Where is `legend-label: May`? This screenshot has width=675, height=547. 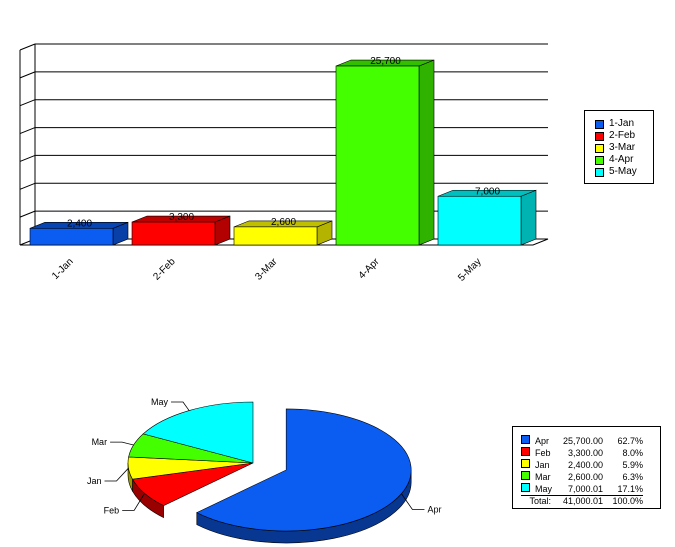 legend-label: May is located at coordinates (544, 488).